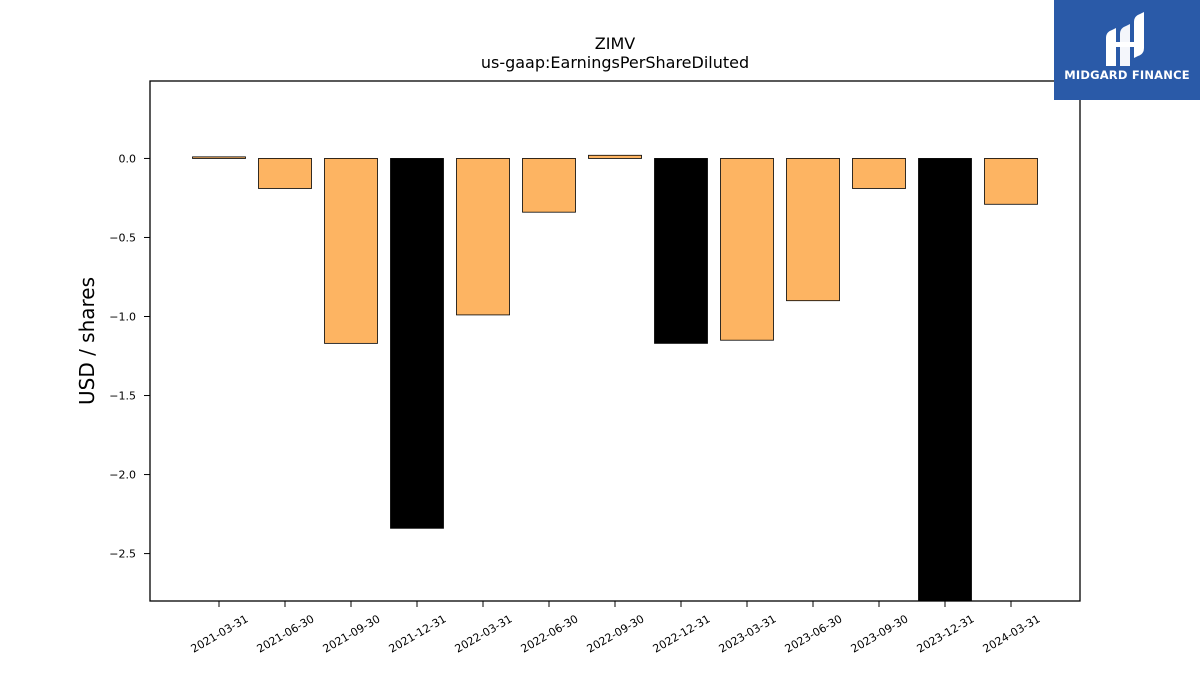 The image size is (1200, 675). What do you see at coordinates (1012, 633) in the screenshot?
I see `x-tick-label: 2024-03-31` at bounding box center [1012, 633].